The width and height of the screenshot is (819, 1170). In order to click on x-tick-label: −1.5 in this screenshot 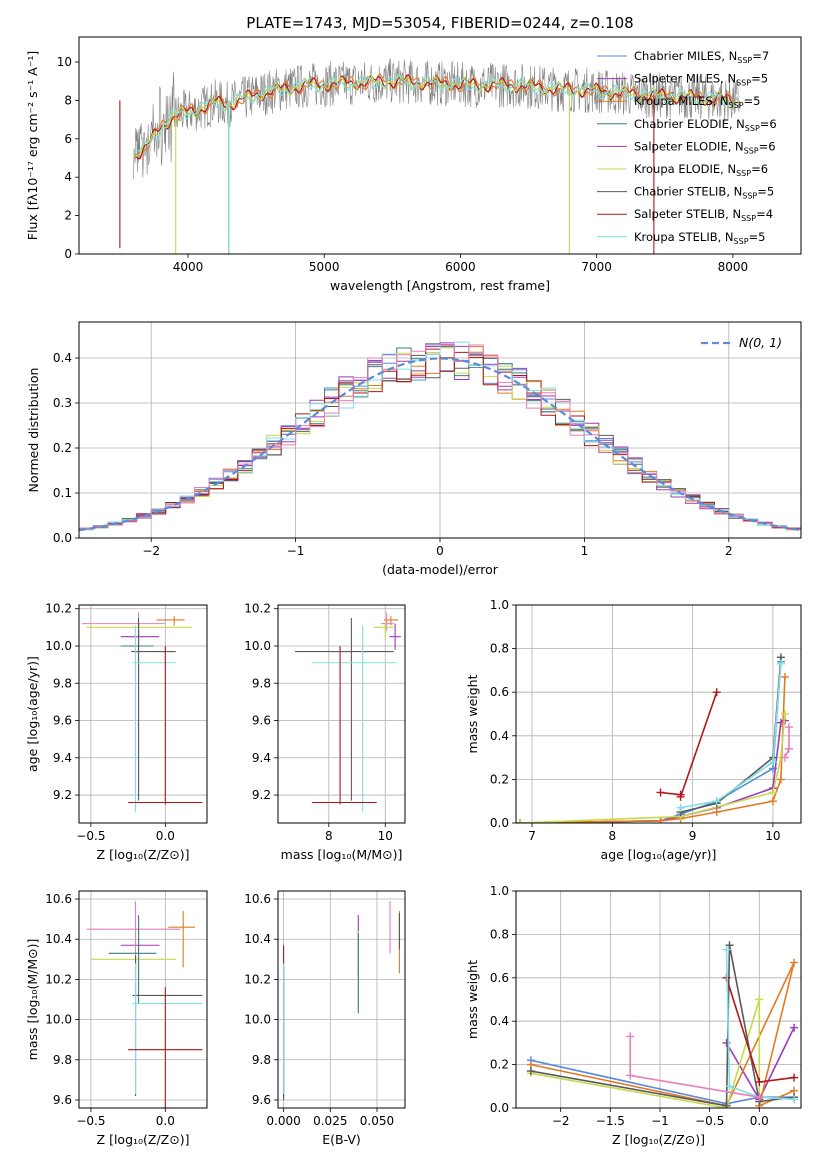, I will do `click(610, 1121)`.